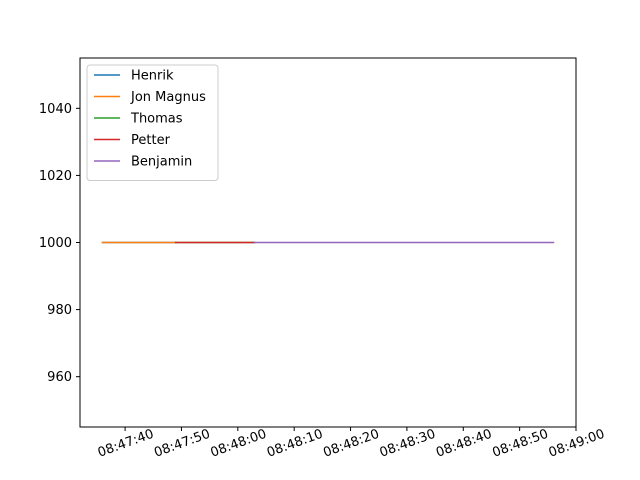  What do you see at coordinates (55, 243) in the screenshot?
I see `y-tick-label-2: 1000` at bounding box center [55, 243].